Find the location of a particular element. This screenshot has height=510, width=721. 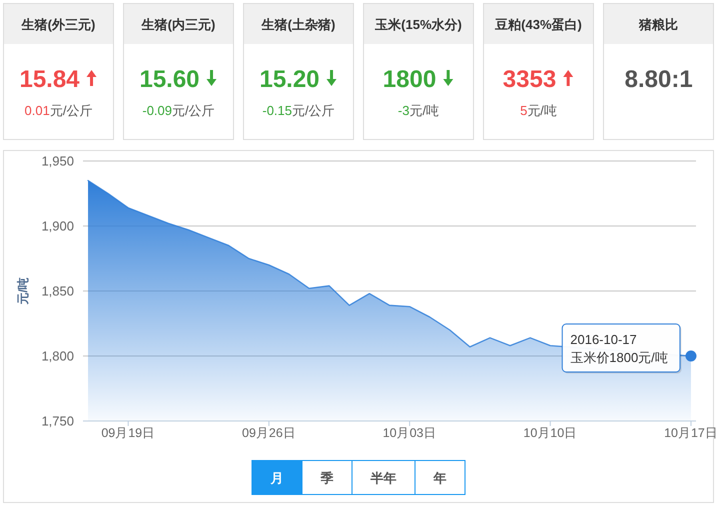

text: 15.20 is located at coordinates (289, 79).